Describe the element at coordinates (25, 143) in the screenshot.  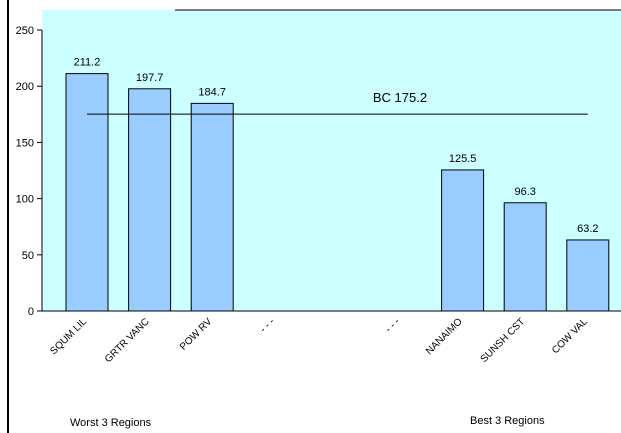
I see `y-tick-label: 150` at that location.